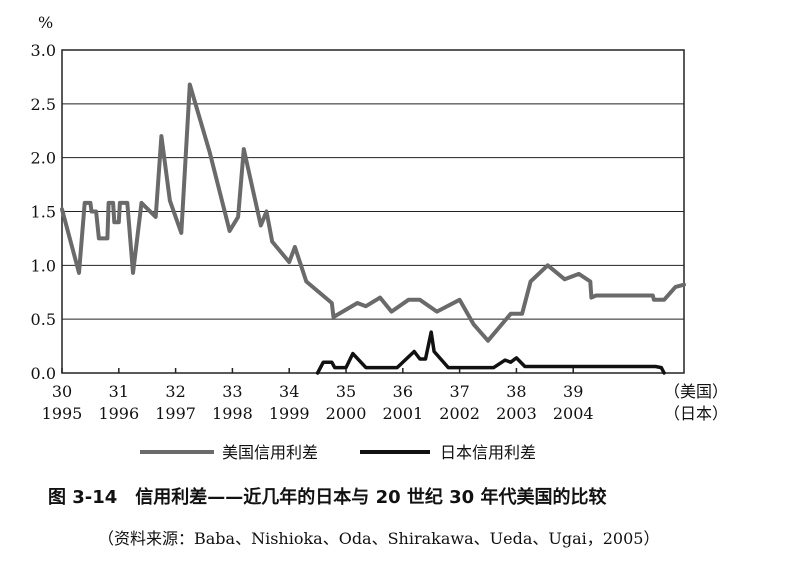 The width and height of the screenshot is (796, 580). Describe the element at coordinates (43, 158) in the screenshot. I see `y-tick-label: 2.0` at that location.